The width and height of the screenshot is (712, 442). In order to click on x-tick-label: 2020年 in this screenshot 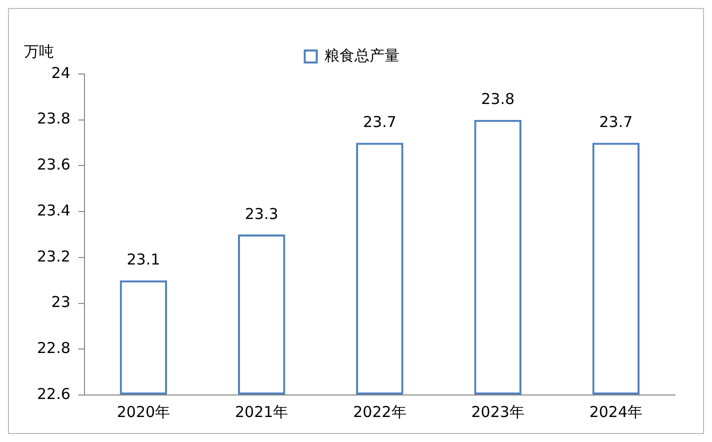, I will do `click(143, 411)`.